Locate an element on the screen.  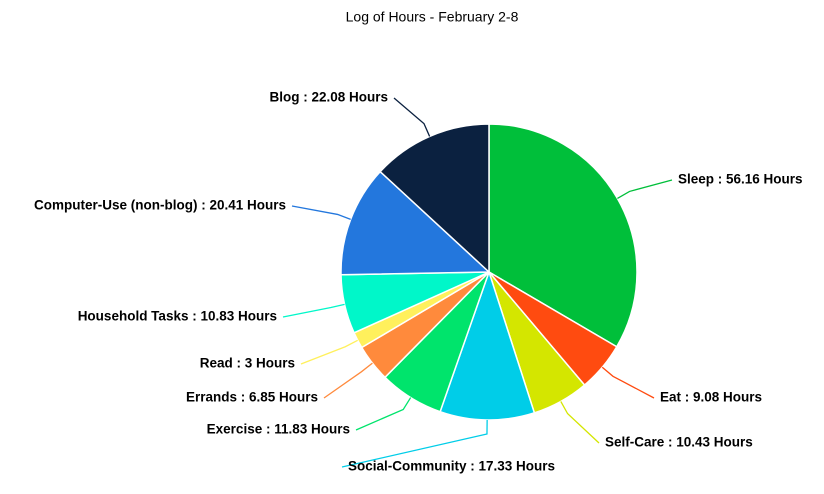
data-label: Household Tasks : 10.83 Hours is located at coordinates (177, 316).